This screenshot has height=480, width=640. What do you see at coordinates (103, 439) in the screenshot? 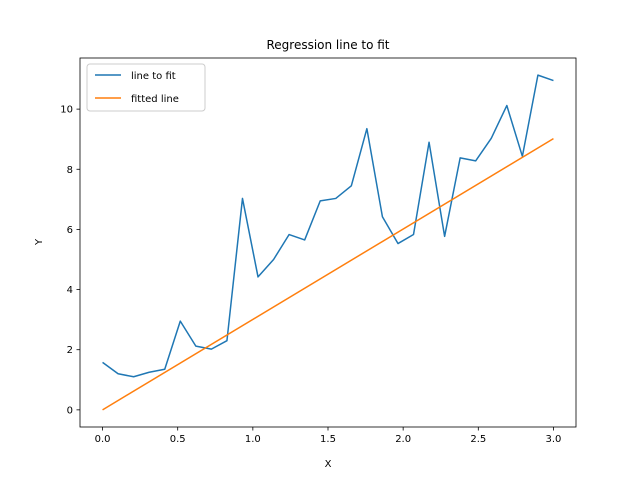
I see `x-tick-label: 0.0` at bounding box center [103, 439].